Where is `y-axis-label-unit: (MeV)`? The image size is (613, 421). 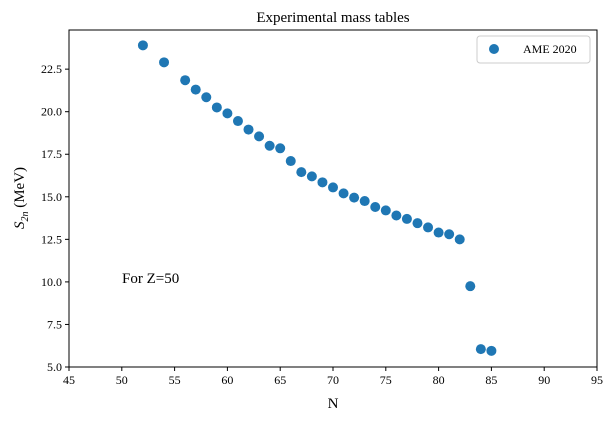 y-axis-label-unit: (MeV) is located at coordinates (20, 189).